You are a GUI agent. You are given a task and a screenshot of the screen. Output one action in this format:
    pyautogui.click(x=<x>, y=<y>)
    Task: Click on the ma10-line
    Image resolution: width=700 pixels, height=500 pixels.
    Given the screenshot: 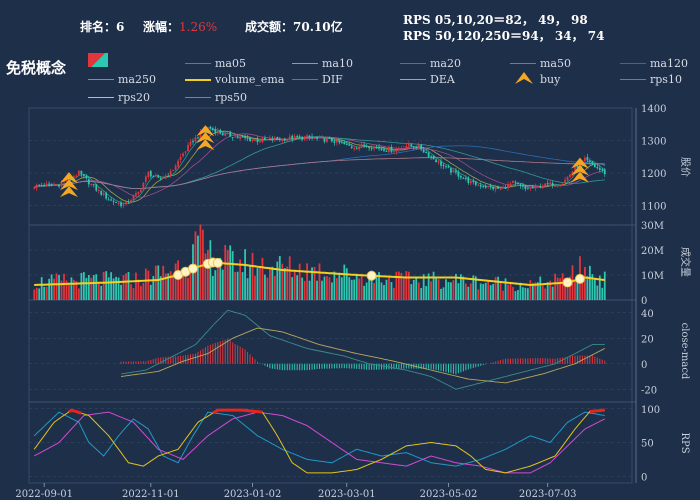 What is the action you would take?
    pyautogui.click(x=319, y=166)
    